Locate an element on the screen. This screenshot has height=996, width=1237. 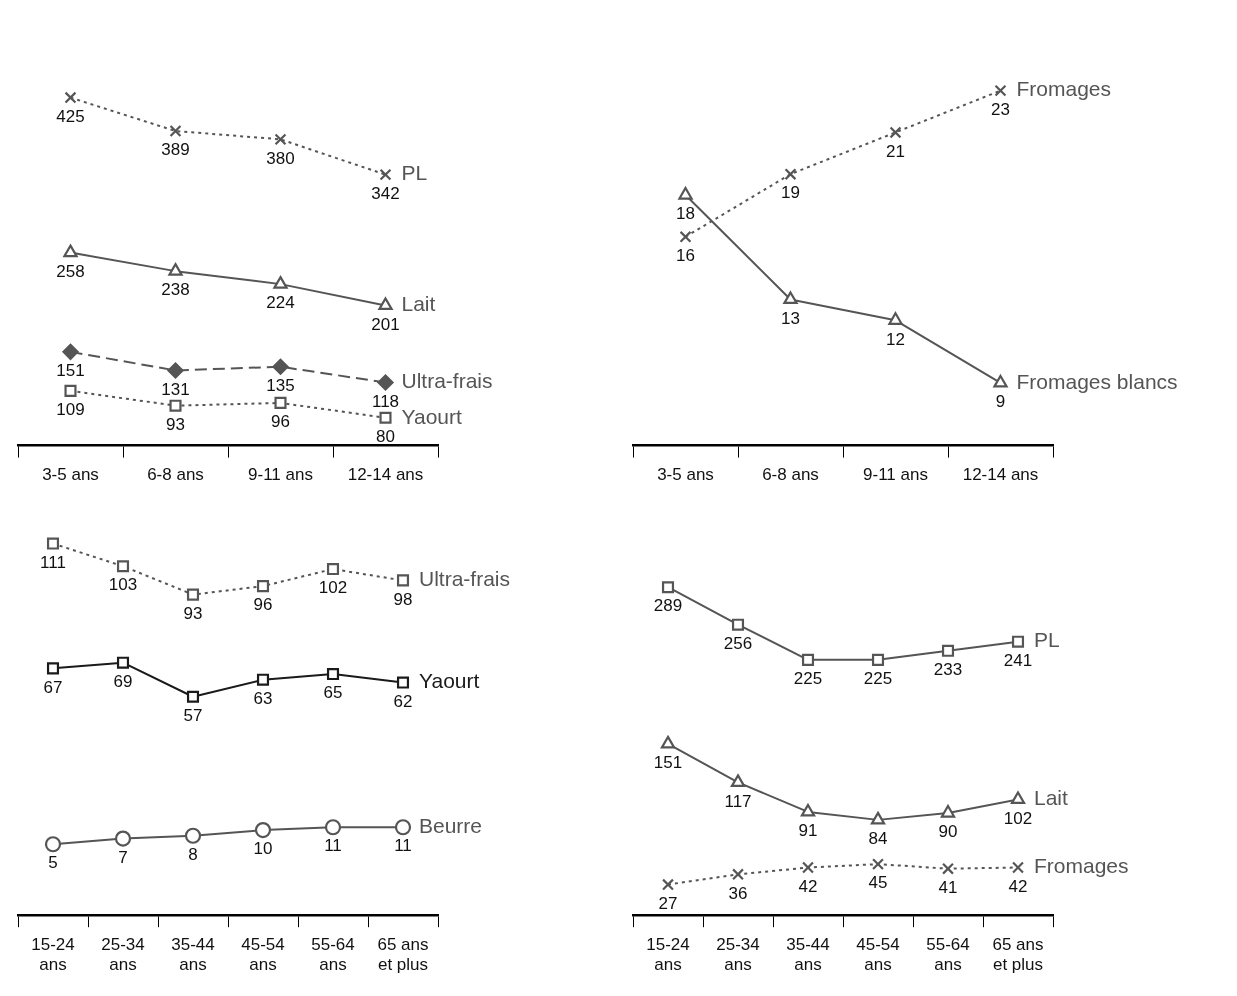
x-tick-label: 6-8 ans is located at coordinates (175, 475).